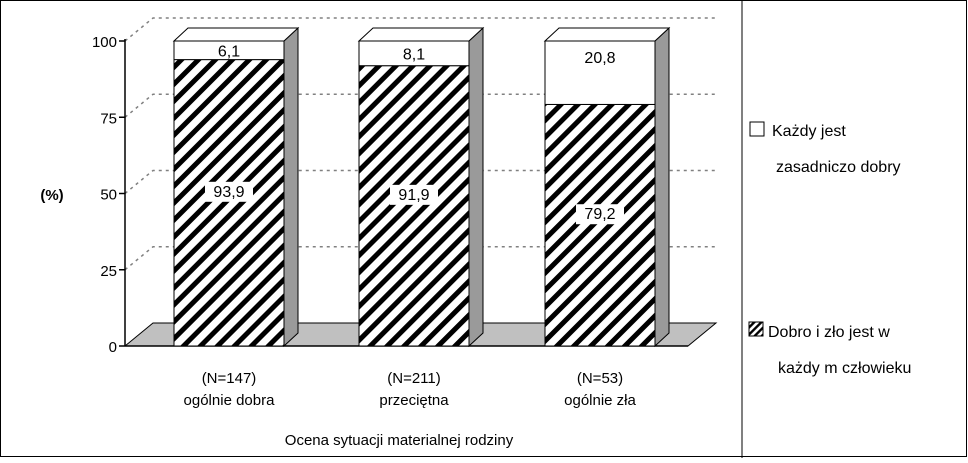 This screenshot has width=968, height=463. I want to click on category-label-n: (N=211), so click(414, 378).